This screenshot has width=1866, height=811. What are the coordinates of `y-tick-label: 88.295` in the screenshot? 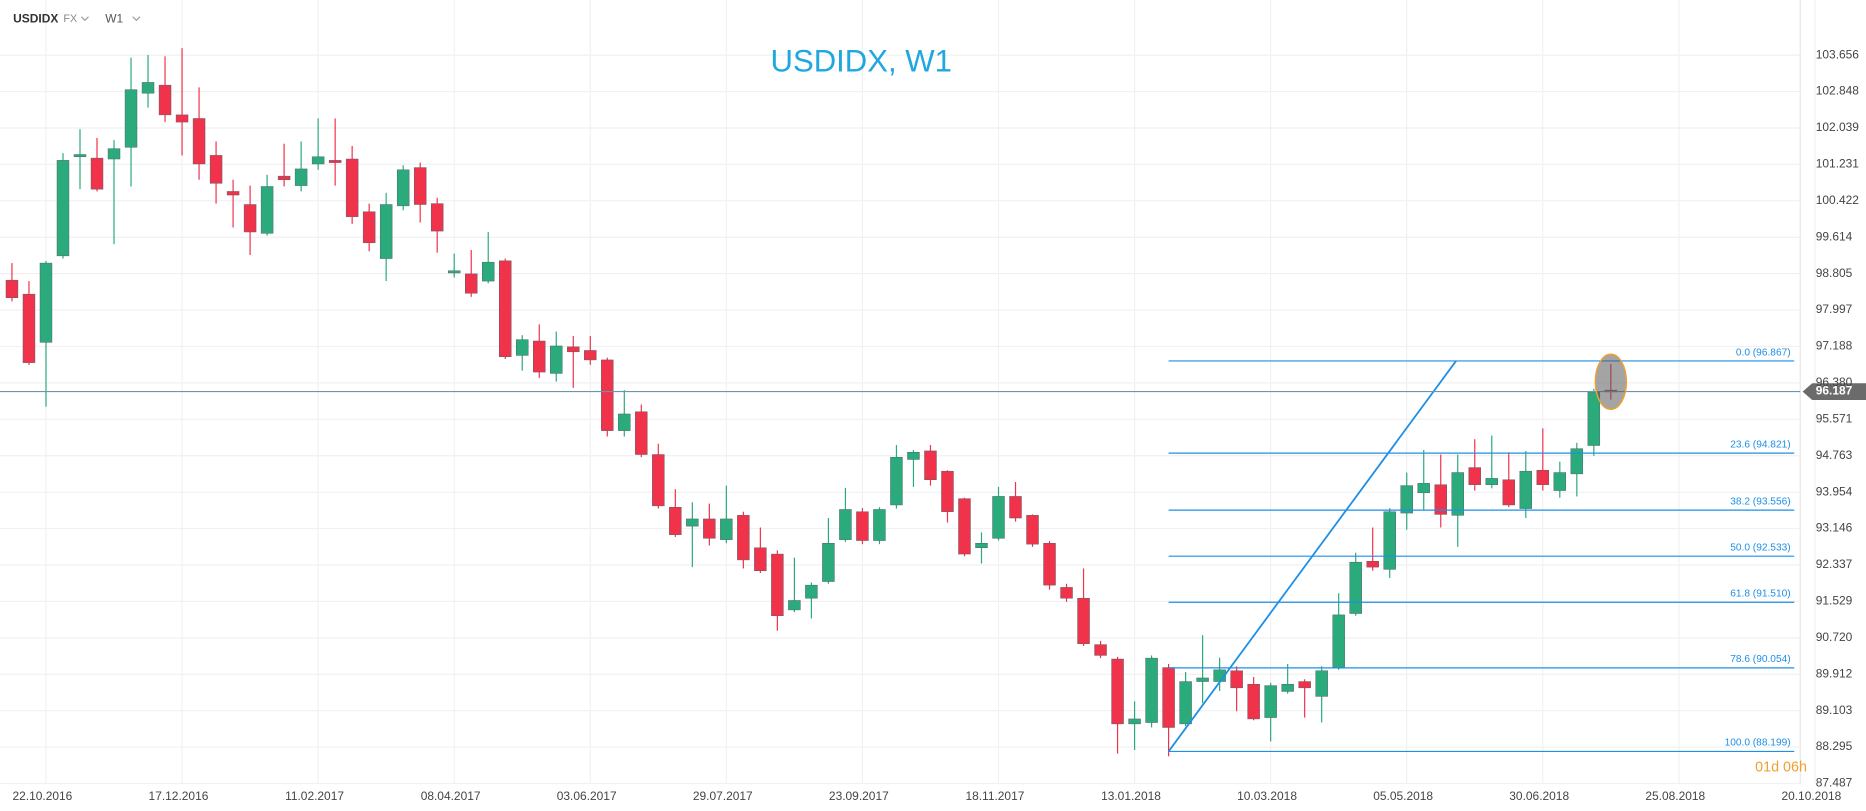 It's located at (1834, 746).